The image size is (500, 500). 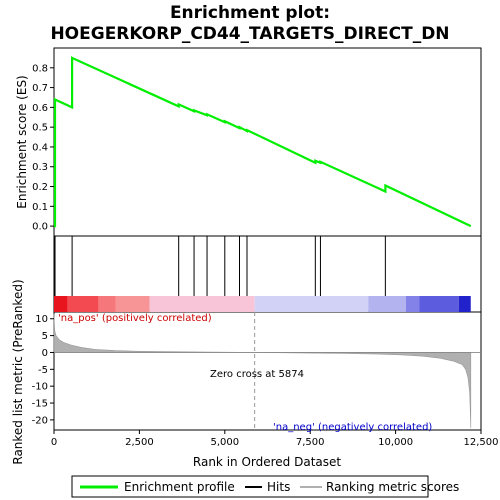 I want to click on es-tick-label: 0.1, so click(x=40, y=207).